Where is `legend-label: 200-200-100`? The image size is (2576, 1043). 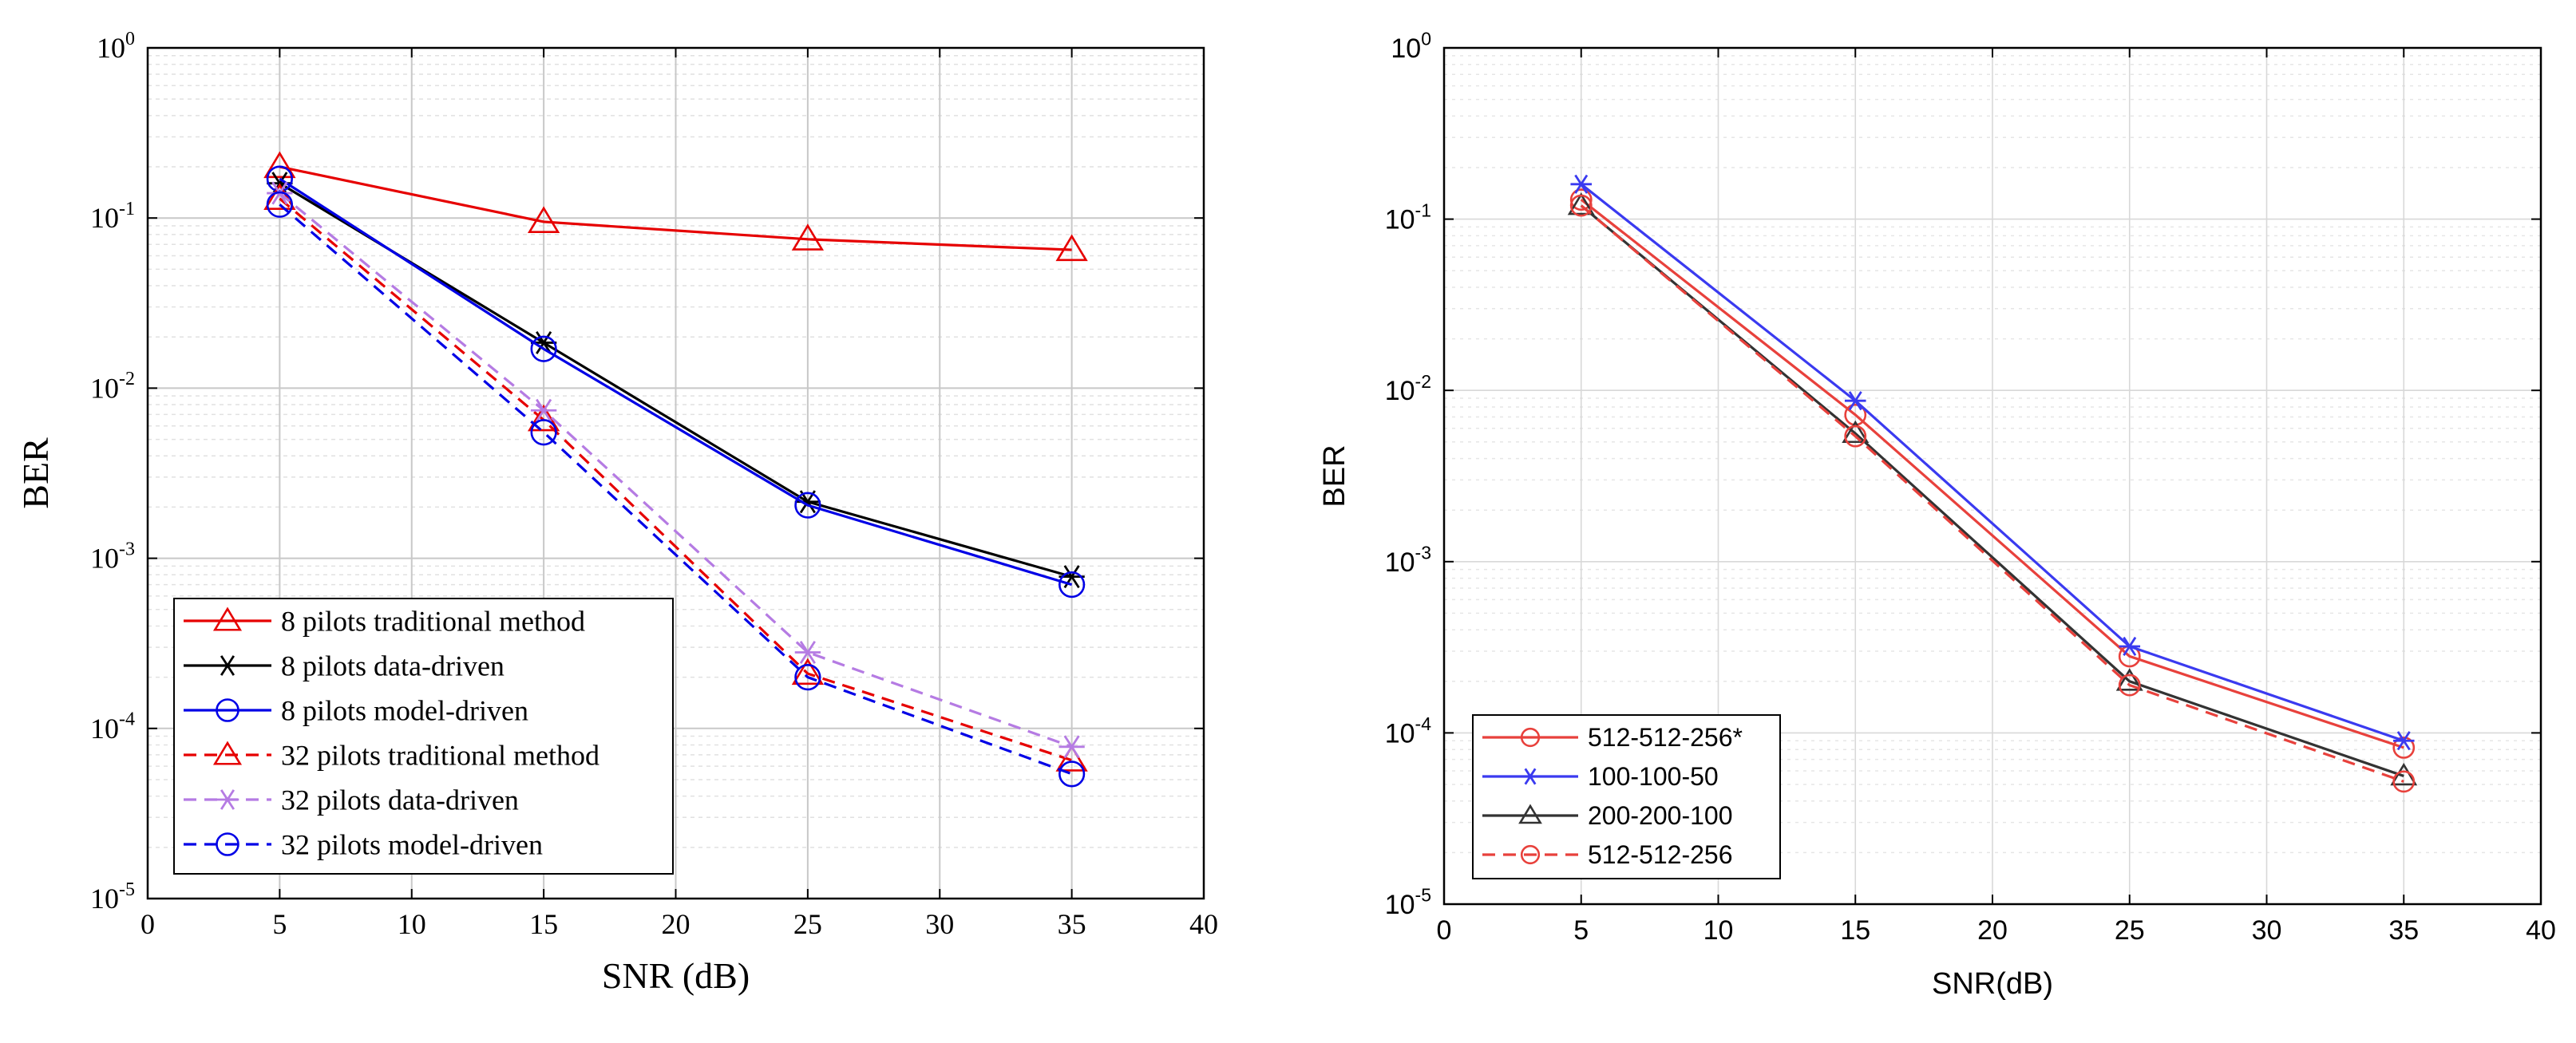
legend-label: 200-200-100 is located at coordinates (1660, 815).